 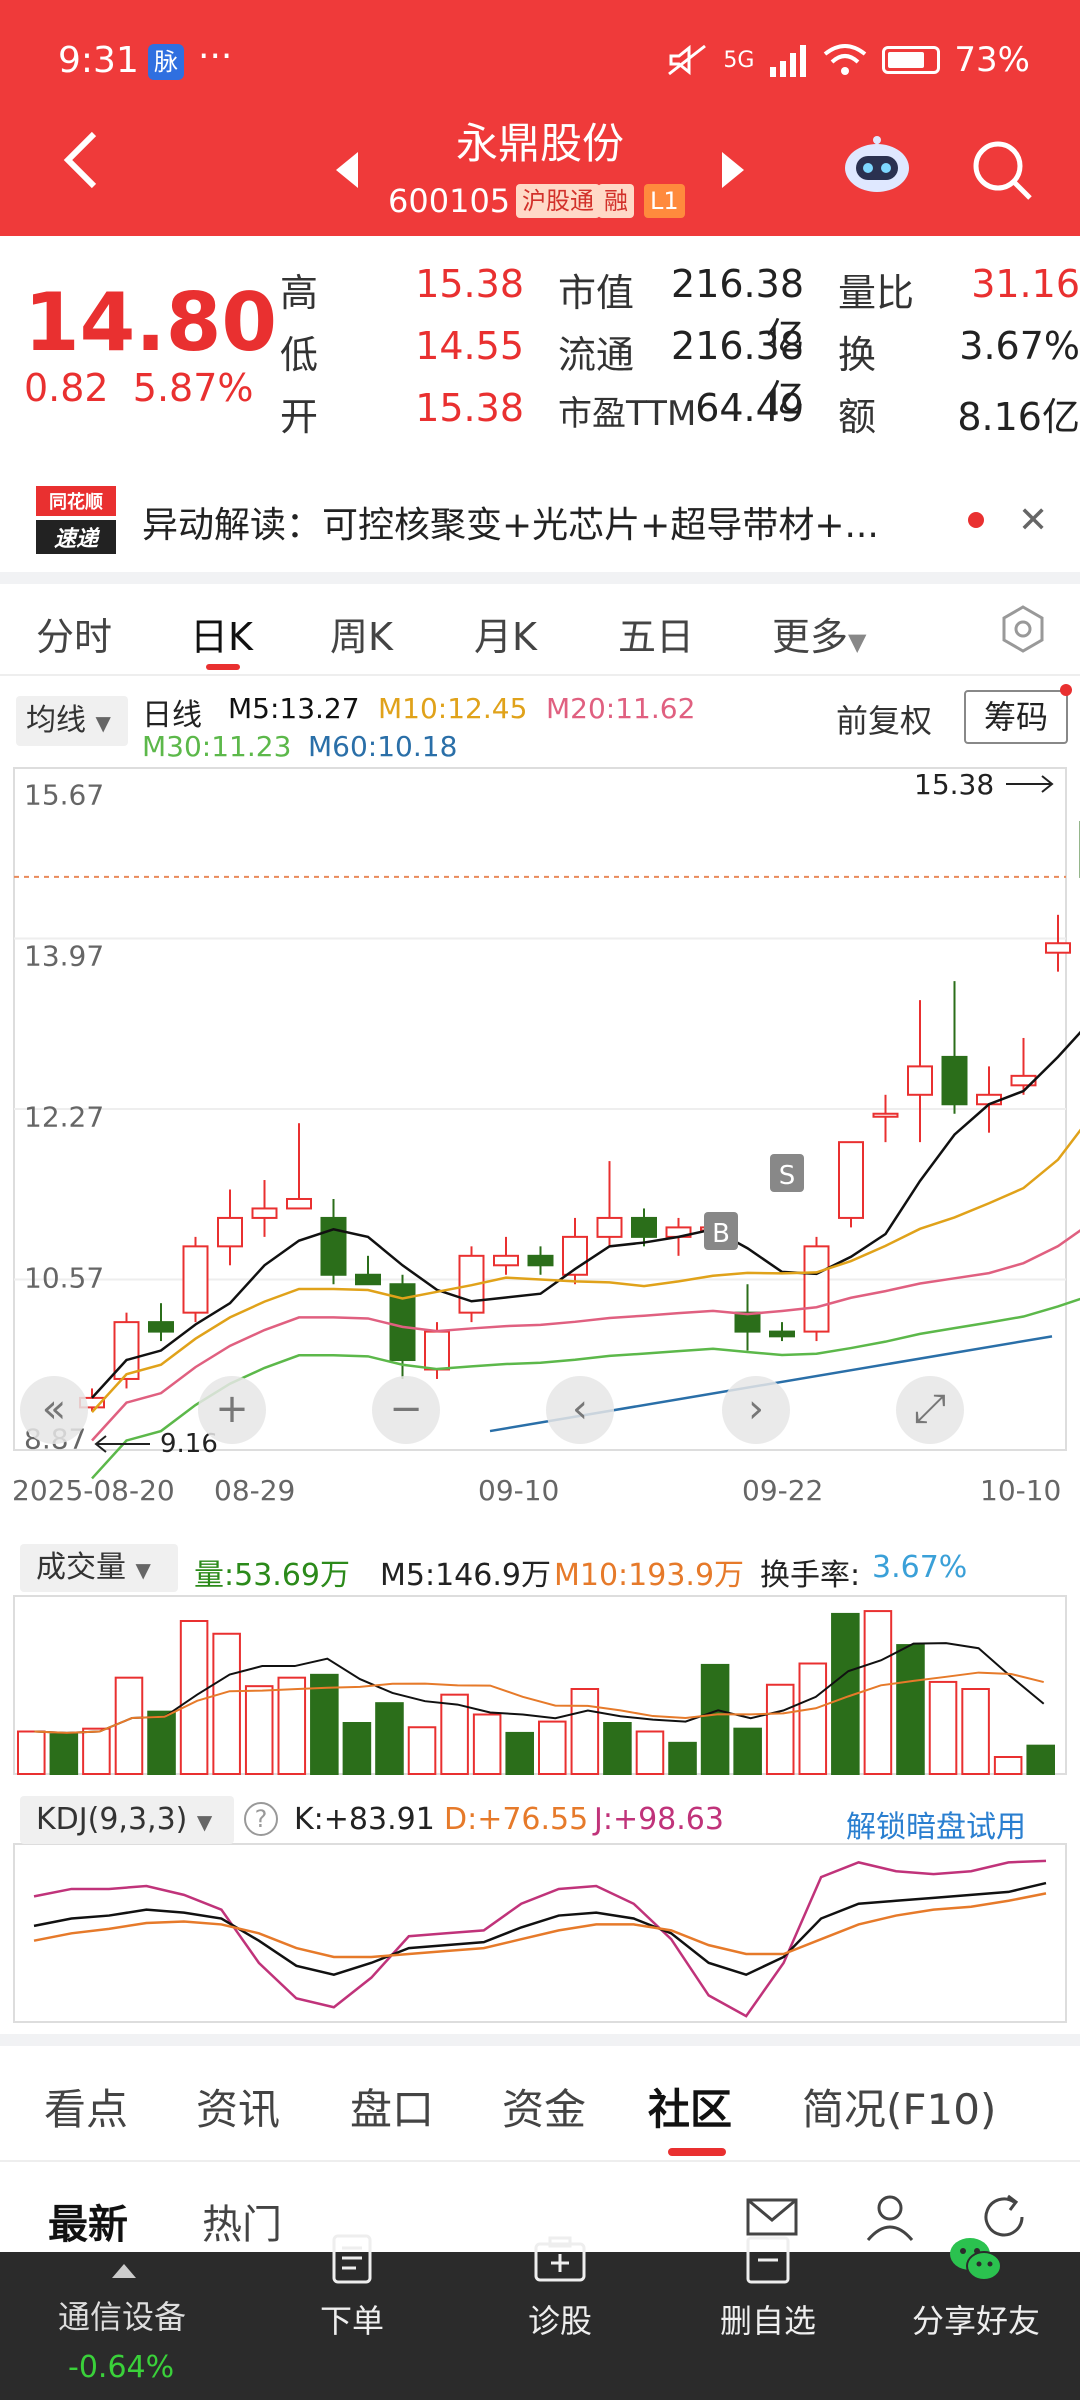 What do you see at coordinates (223, 667) in the screenshot?
I see `tab-active-indicator` at bounding box center [223, 667].